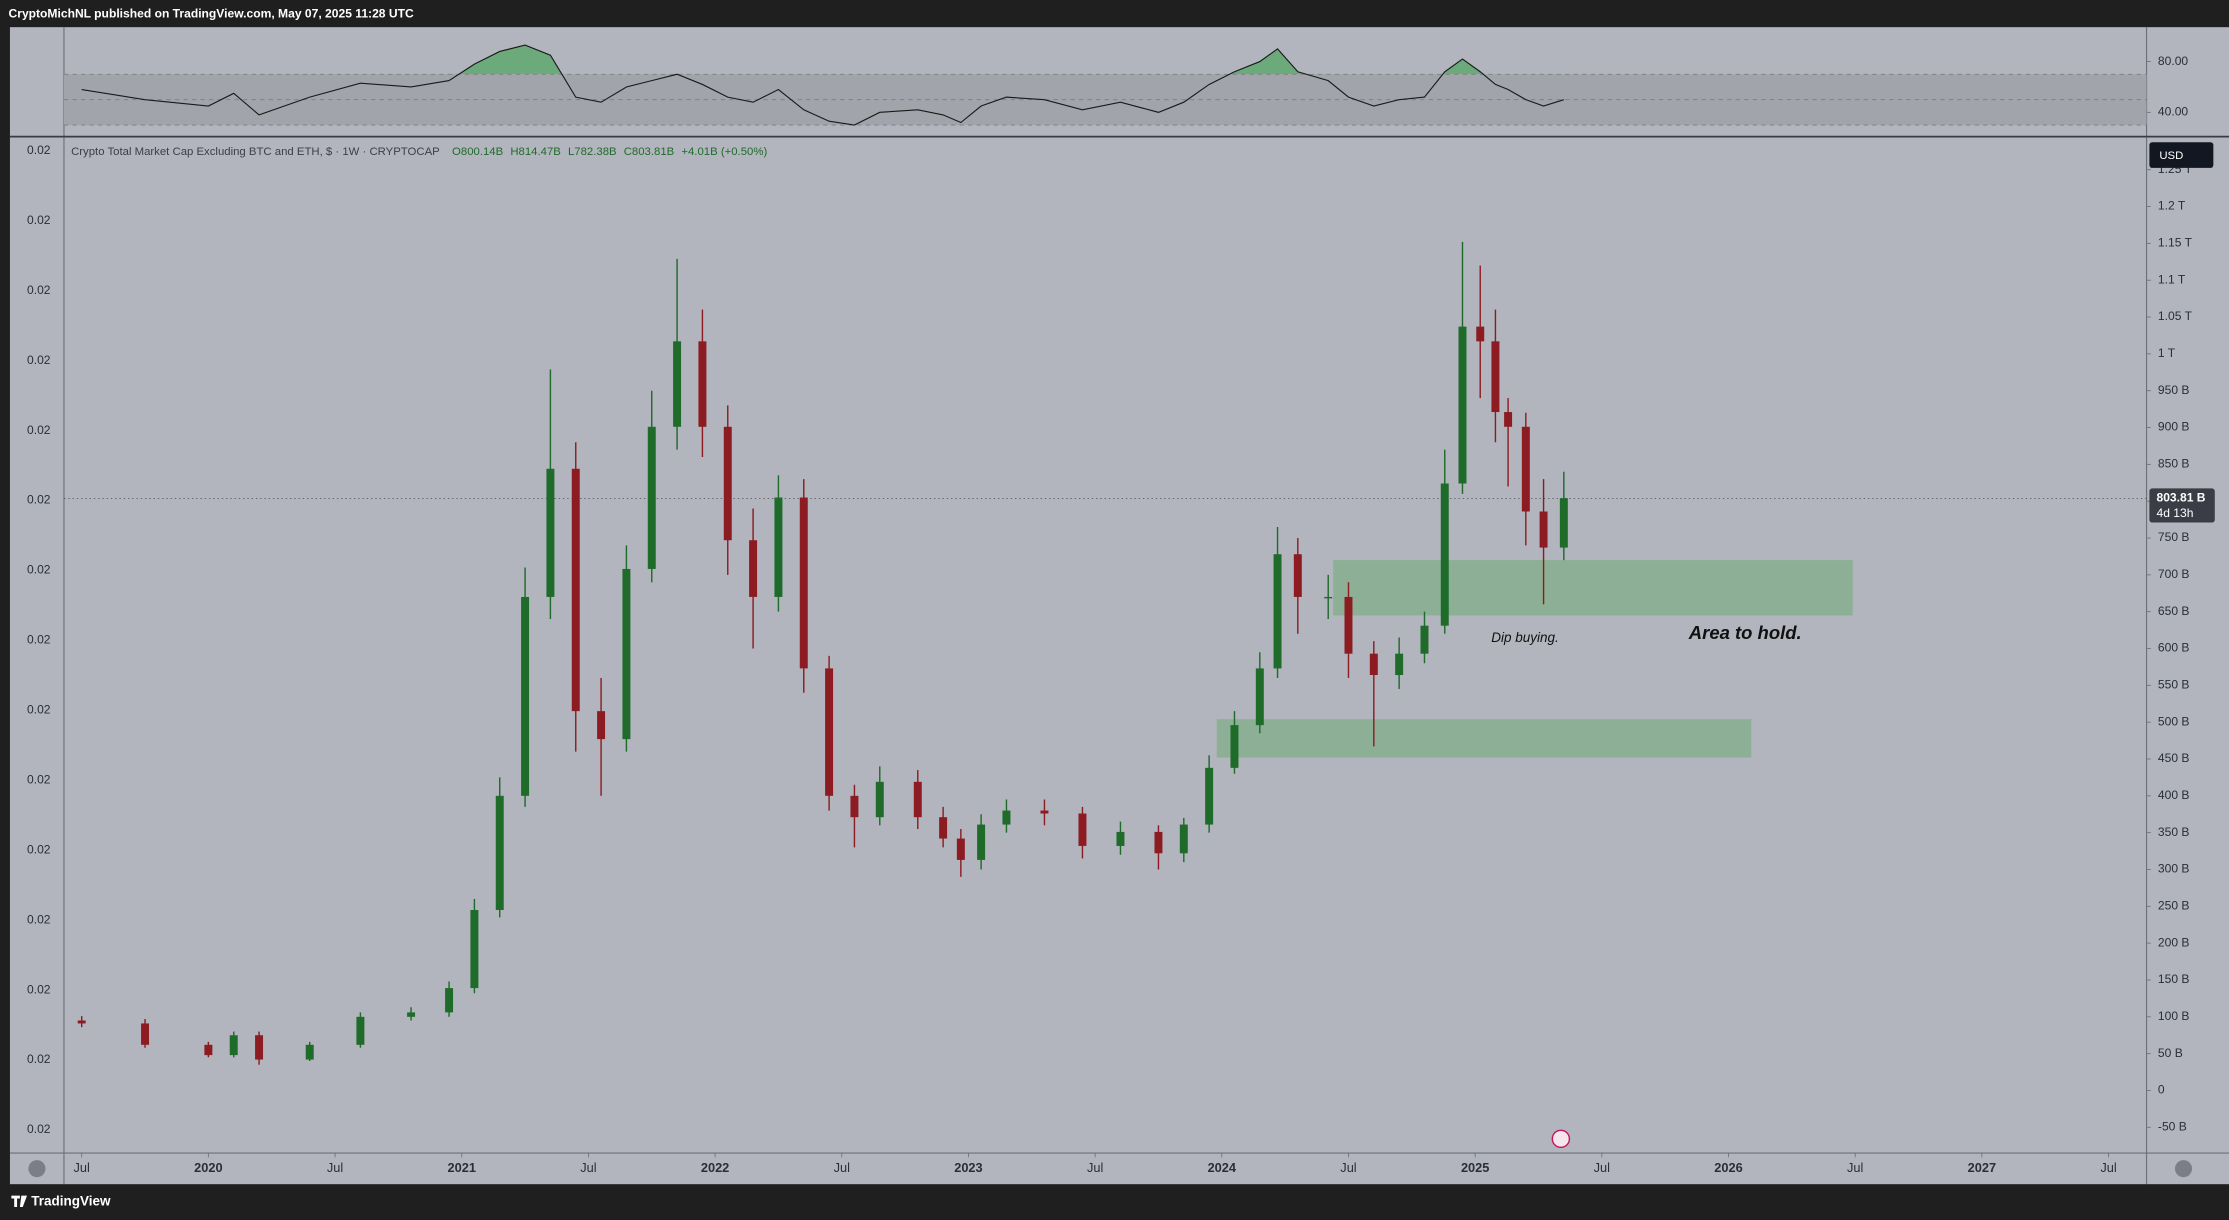 The height and width of the screenshot is (1220, 2229). What do you see at coordinates (2174, 537) in the screenshot?
I see `y-tick-label: 750 B` at bounding box center [2174, 537].